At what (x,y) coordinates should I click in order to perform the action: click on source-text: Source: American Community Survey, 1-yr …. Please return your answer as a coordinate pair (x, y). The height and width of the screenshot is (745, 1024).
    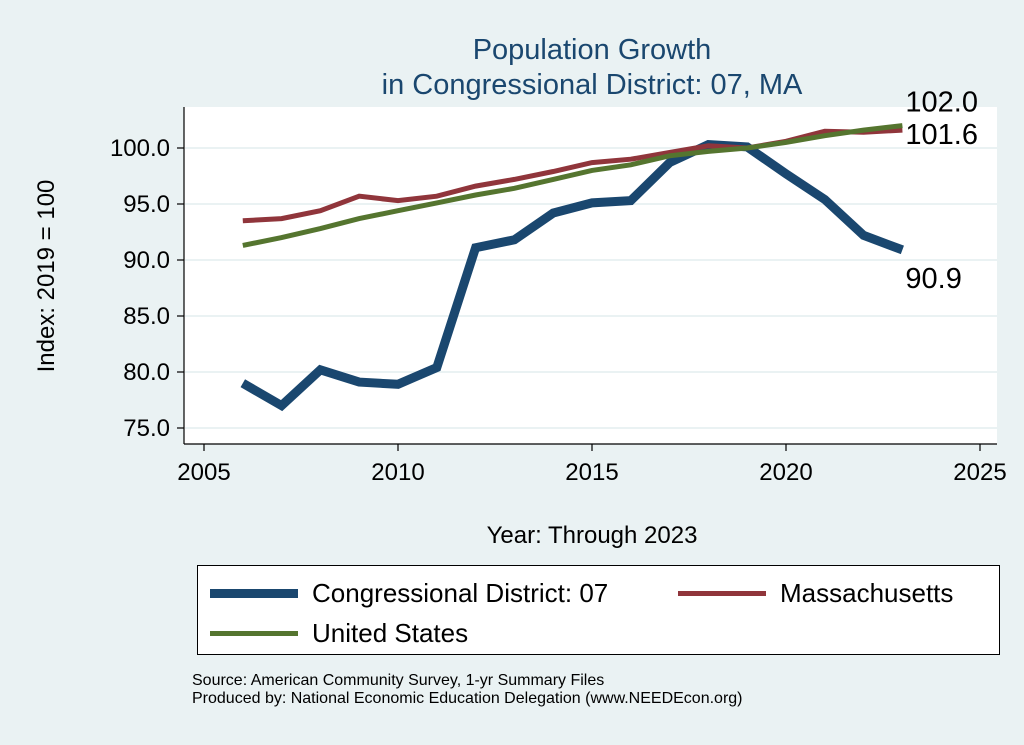
    Looking at the image, I should click on (398, 680).